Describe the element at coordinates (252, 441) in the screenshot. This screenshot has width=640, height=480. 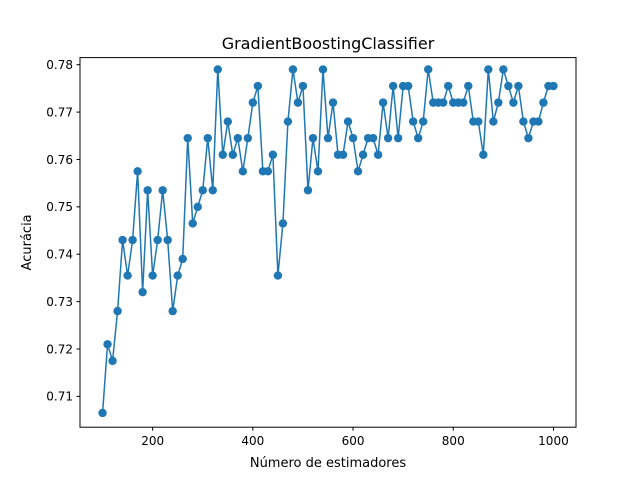
I see `x-tick-label: 400` at that location.